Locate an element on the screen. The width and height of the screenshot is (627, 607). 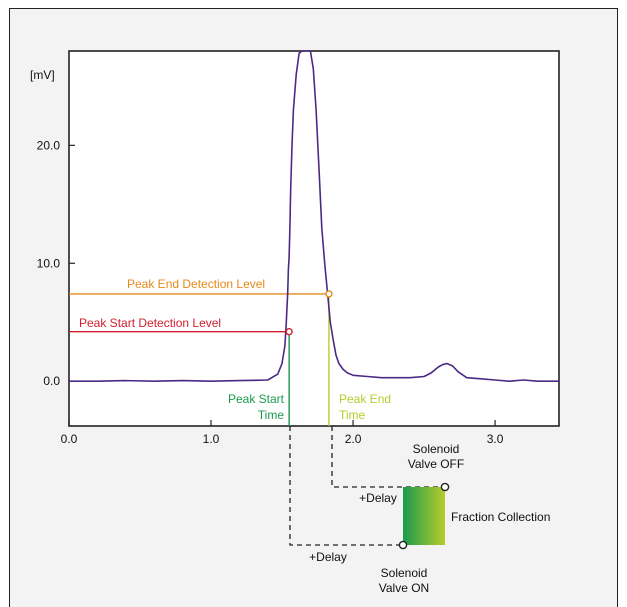
y-axis-label: [mV] is located at coordinates (42, 75).